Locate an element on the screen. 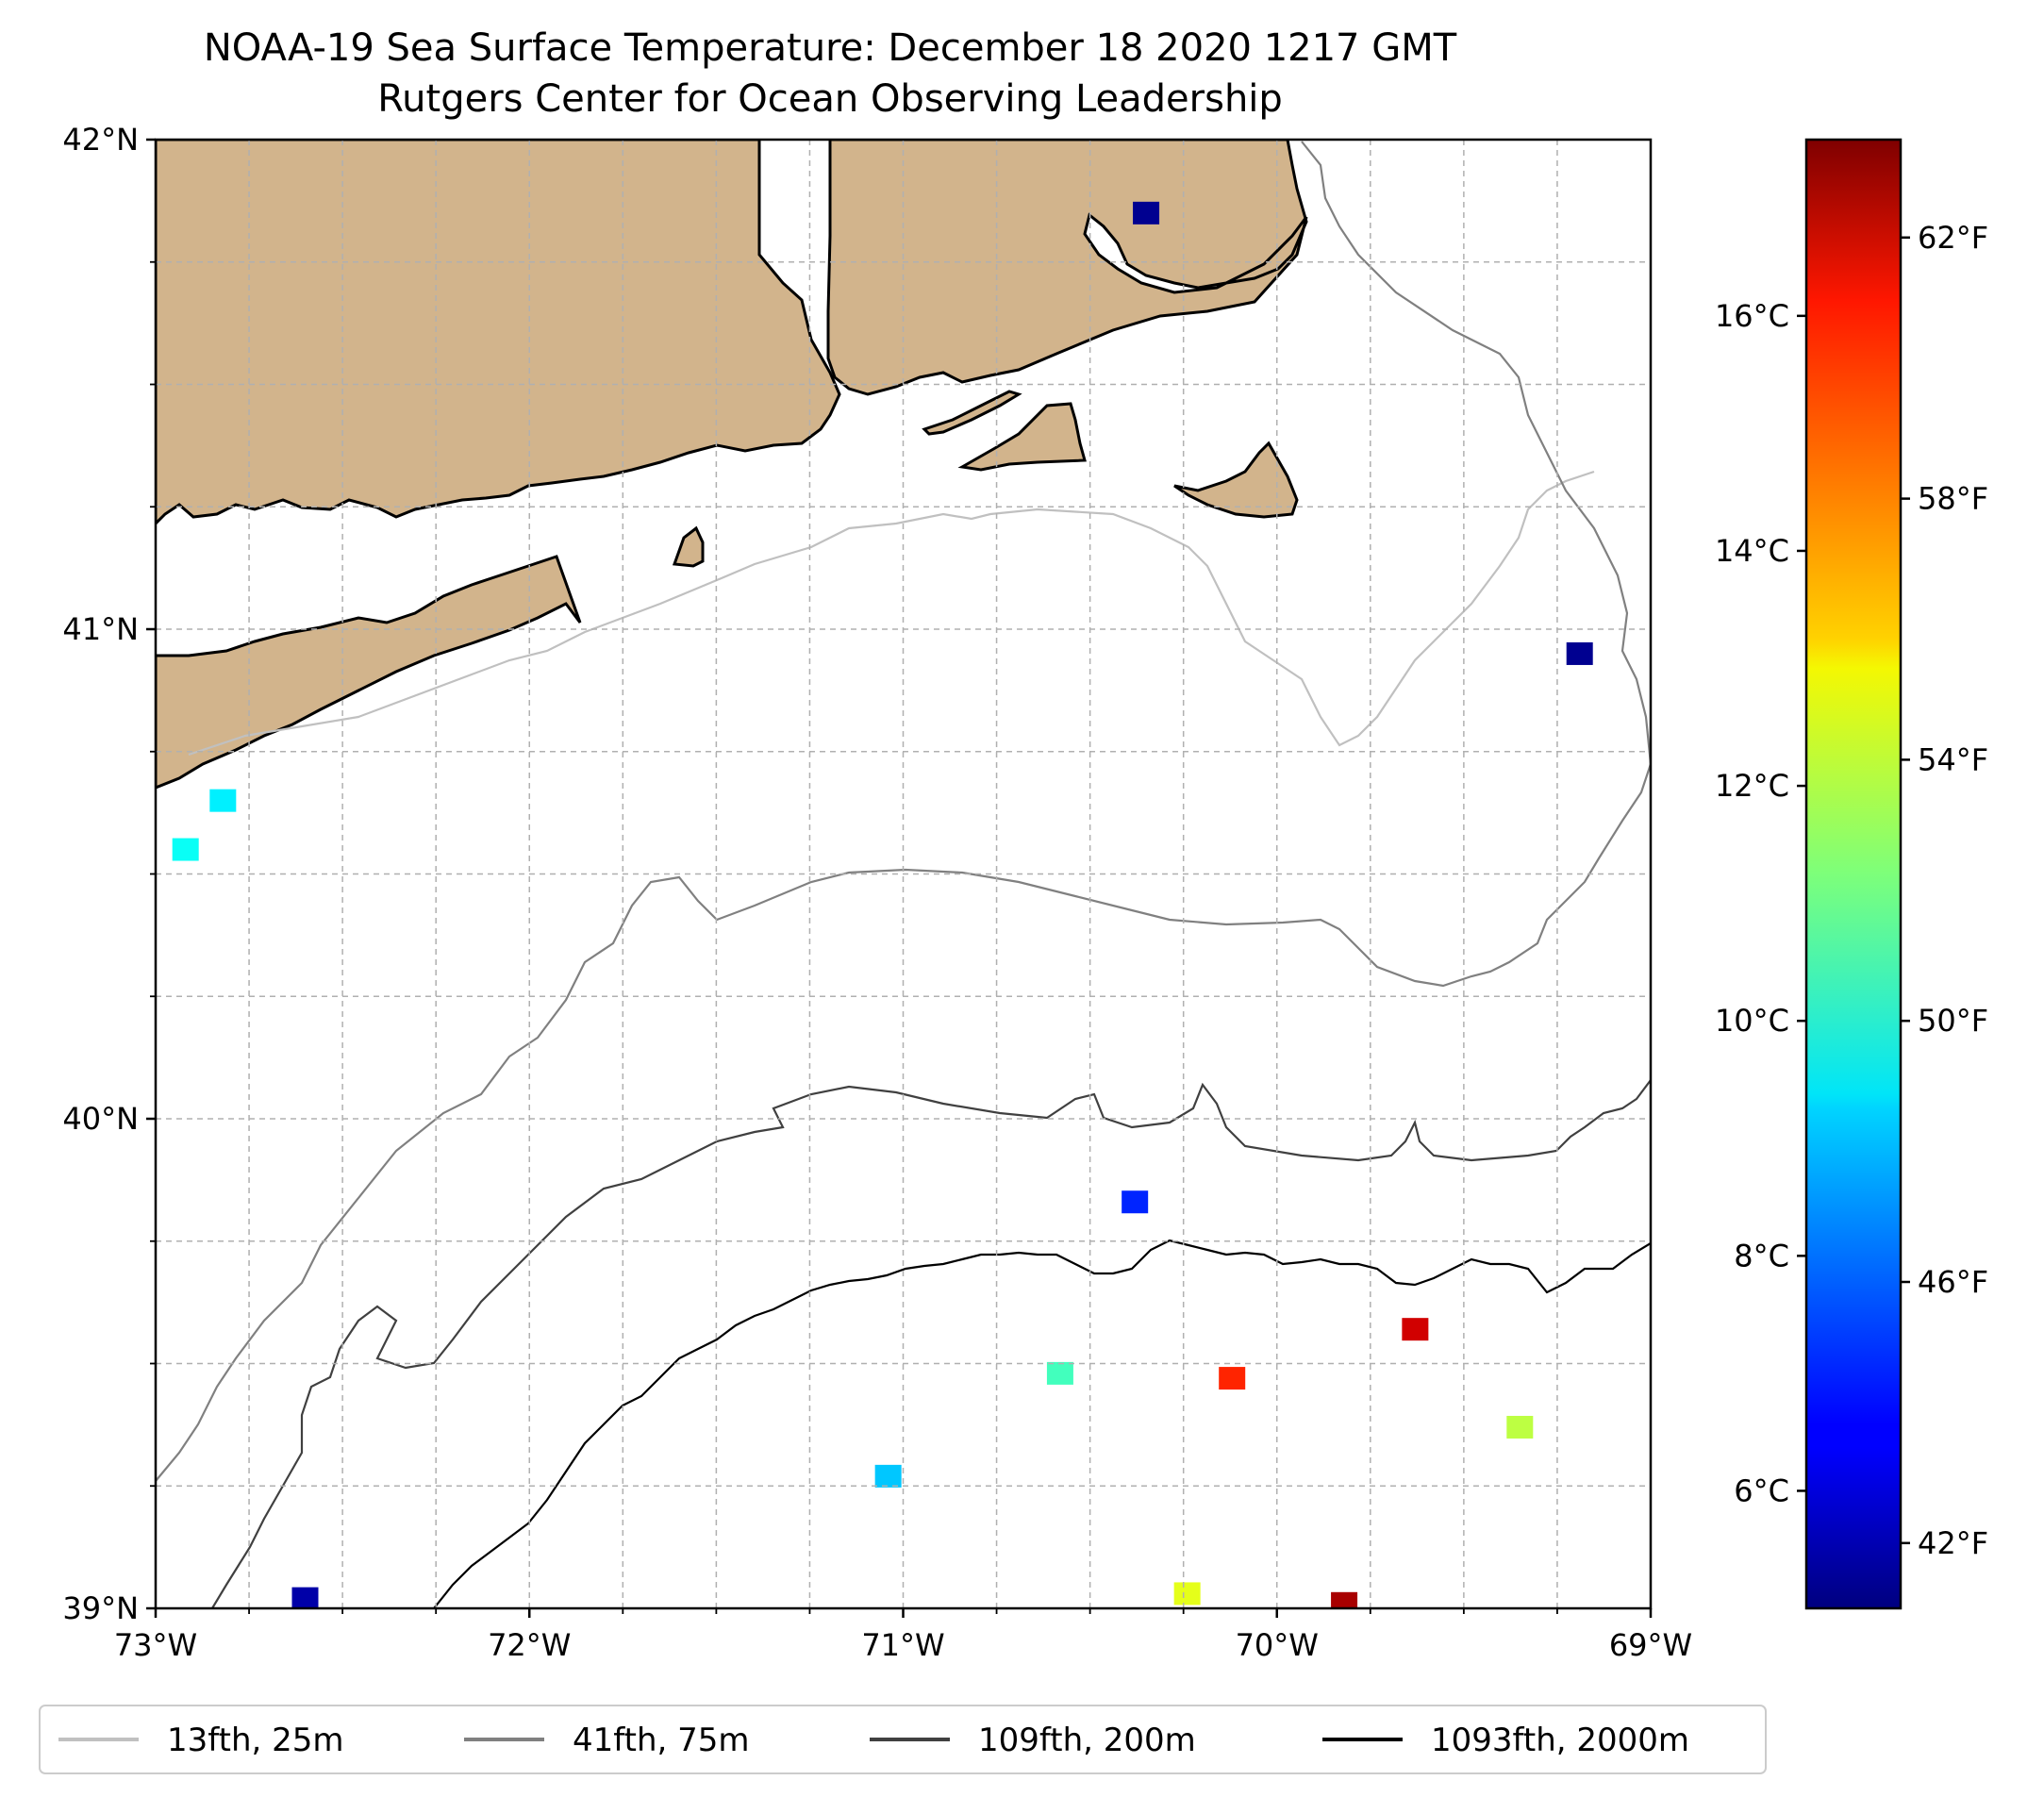  lat-tick-label: 41°N is located at coordinates (100, 629).